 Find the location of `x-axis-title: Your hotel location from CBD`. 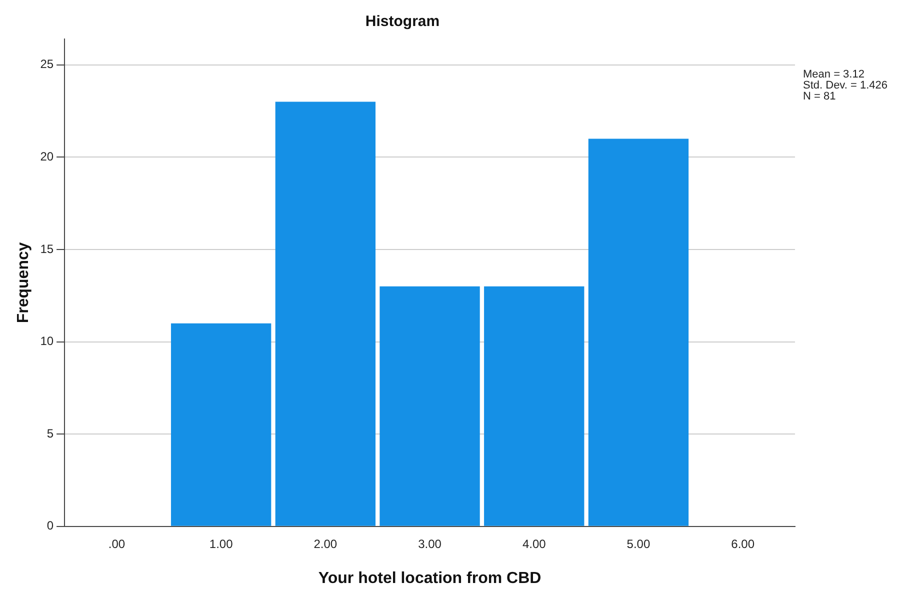

x-axis-title: Your hotel location from CBD is located at coordinates (430, 578).